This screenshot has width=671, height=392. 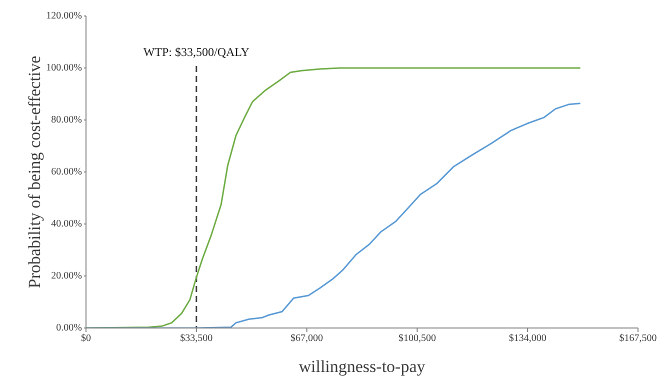 What do you see at coordinates (64, 68) in the screenshot?
I see `y-tick-label: 100.00%` at bounding box center [64, 68].